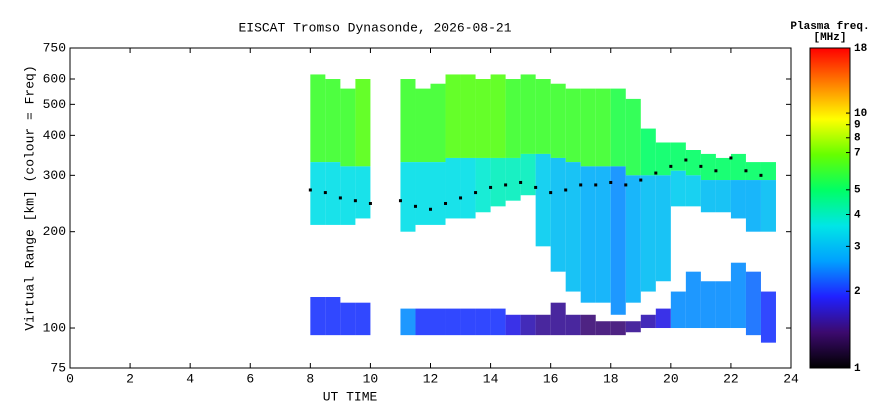 This screenshot has width=880, height=420. I want to click on y-tick-label: 300, so click(54, 175).